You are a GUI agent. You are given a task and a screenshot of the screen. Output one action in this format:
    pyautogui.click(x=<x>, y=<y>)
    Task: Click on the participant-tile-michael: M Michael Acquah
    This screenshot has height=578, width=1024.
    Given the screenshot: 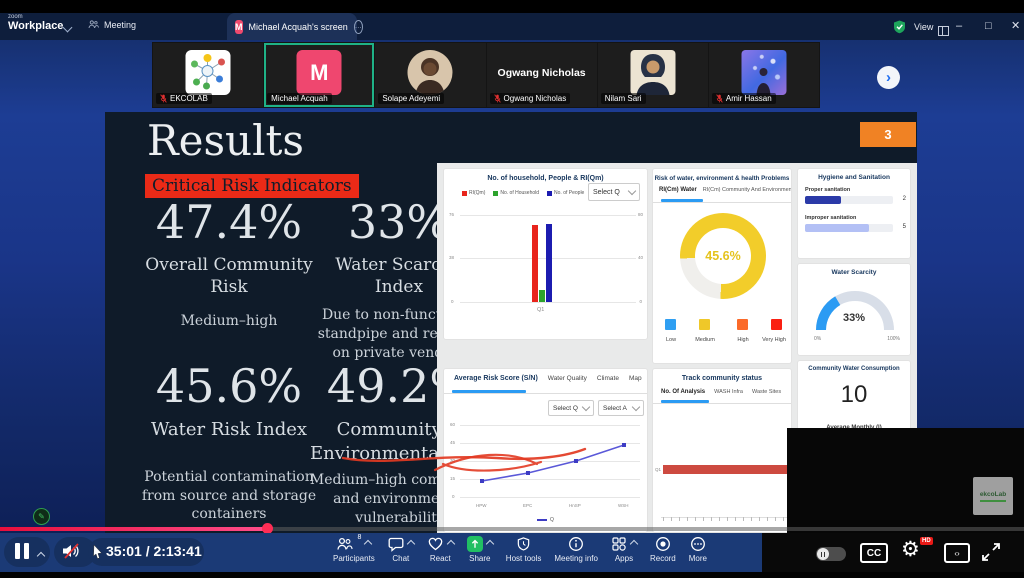 What is the action you would take?
    pyautogui.click(x=319, y=75)
    